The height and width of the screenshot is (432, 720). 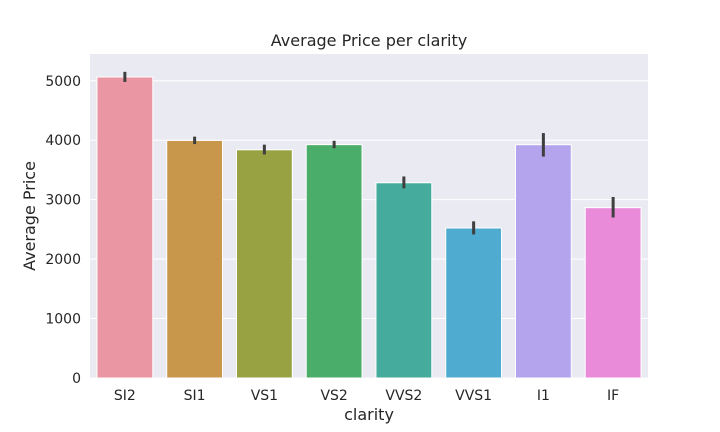 I want to click on y-tick-label: 3000, so click(x=63, y=201).